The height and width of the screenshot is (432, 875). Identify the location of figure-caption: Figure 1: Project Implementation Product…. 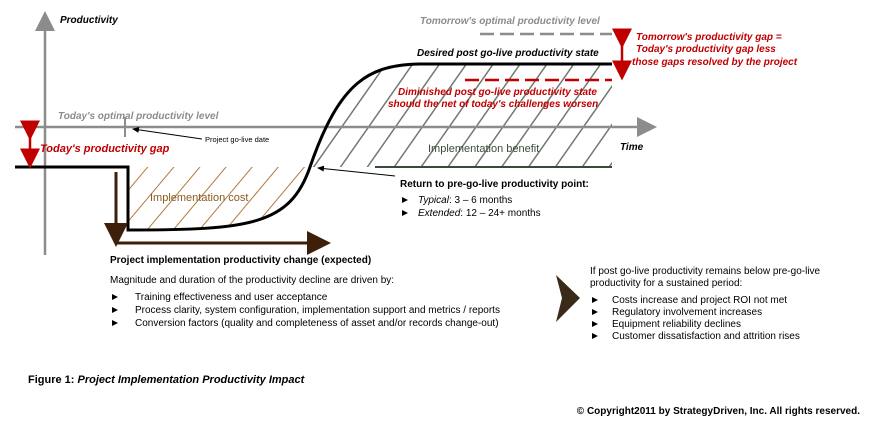
(167, 380).